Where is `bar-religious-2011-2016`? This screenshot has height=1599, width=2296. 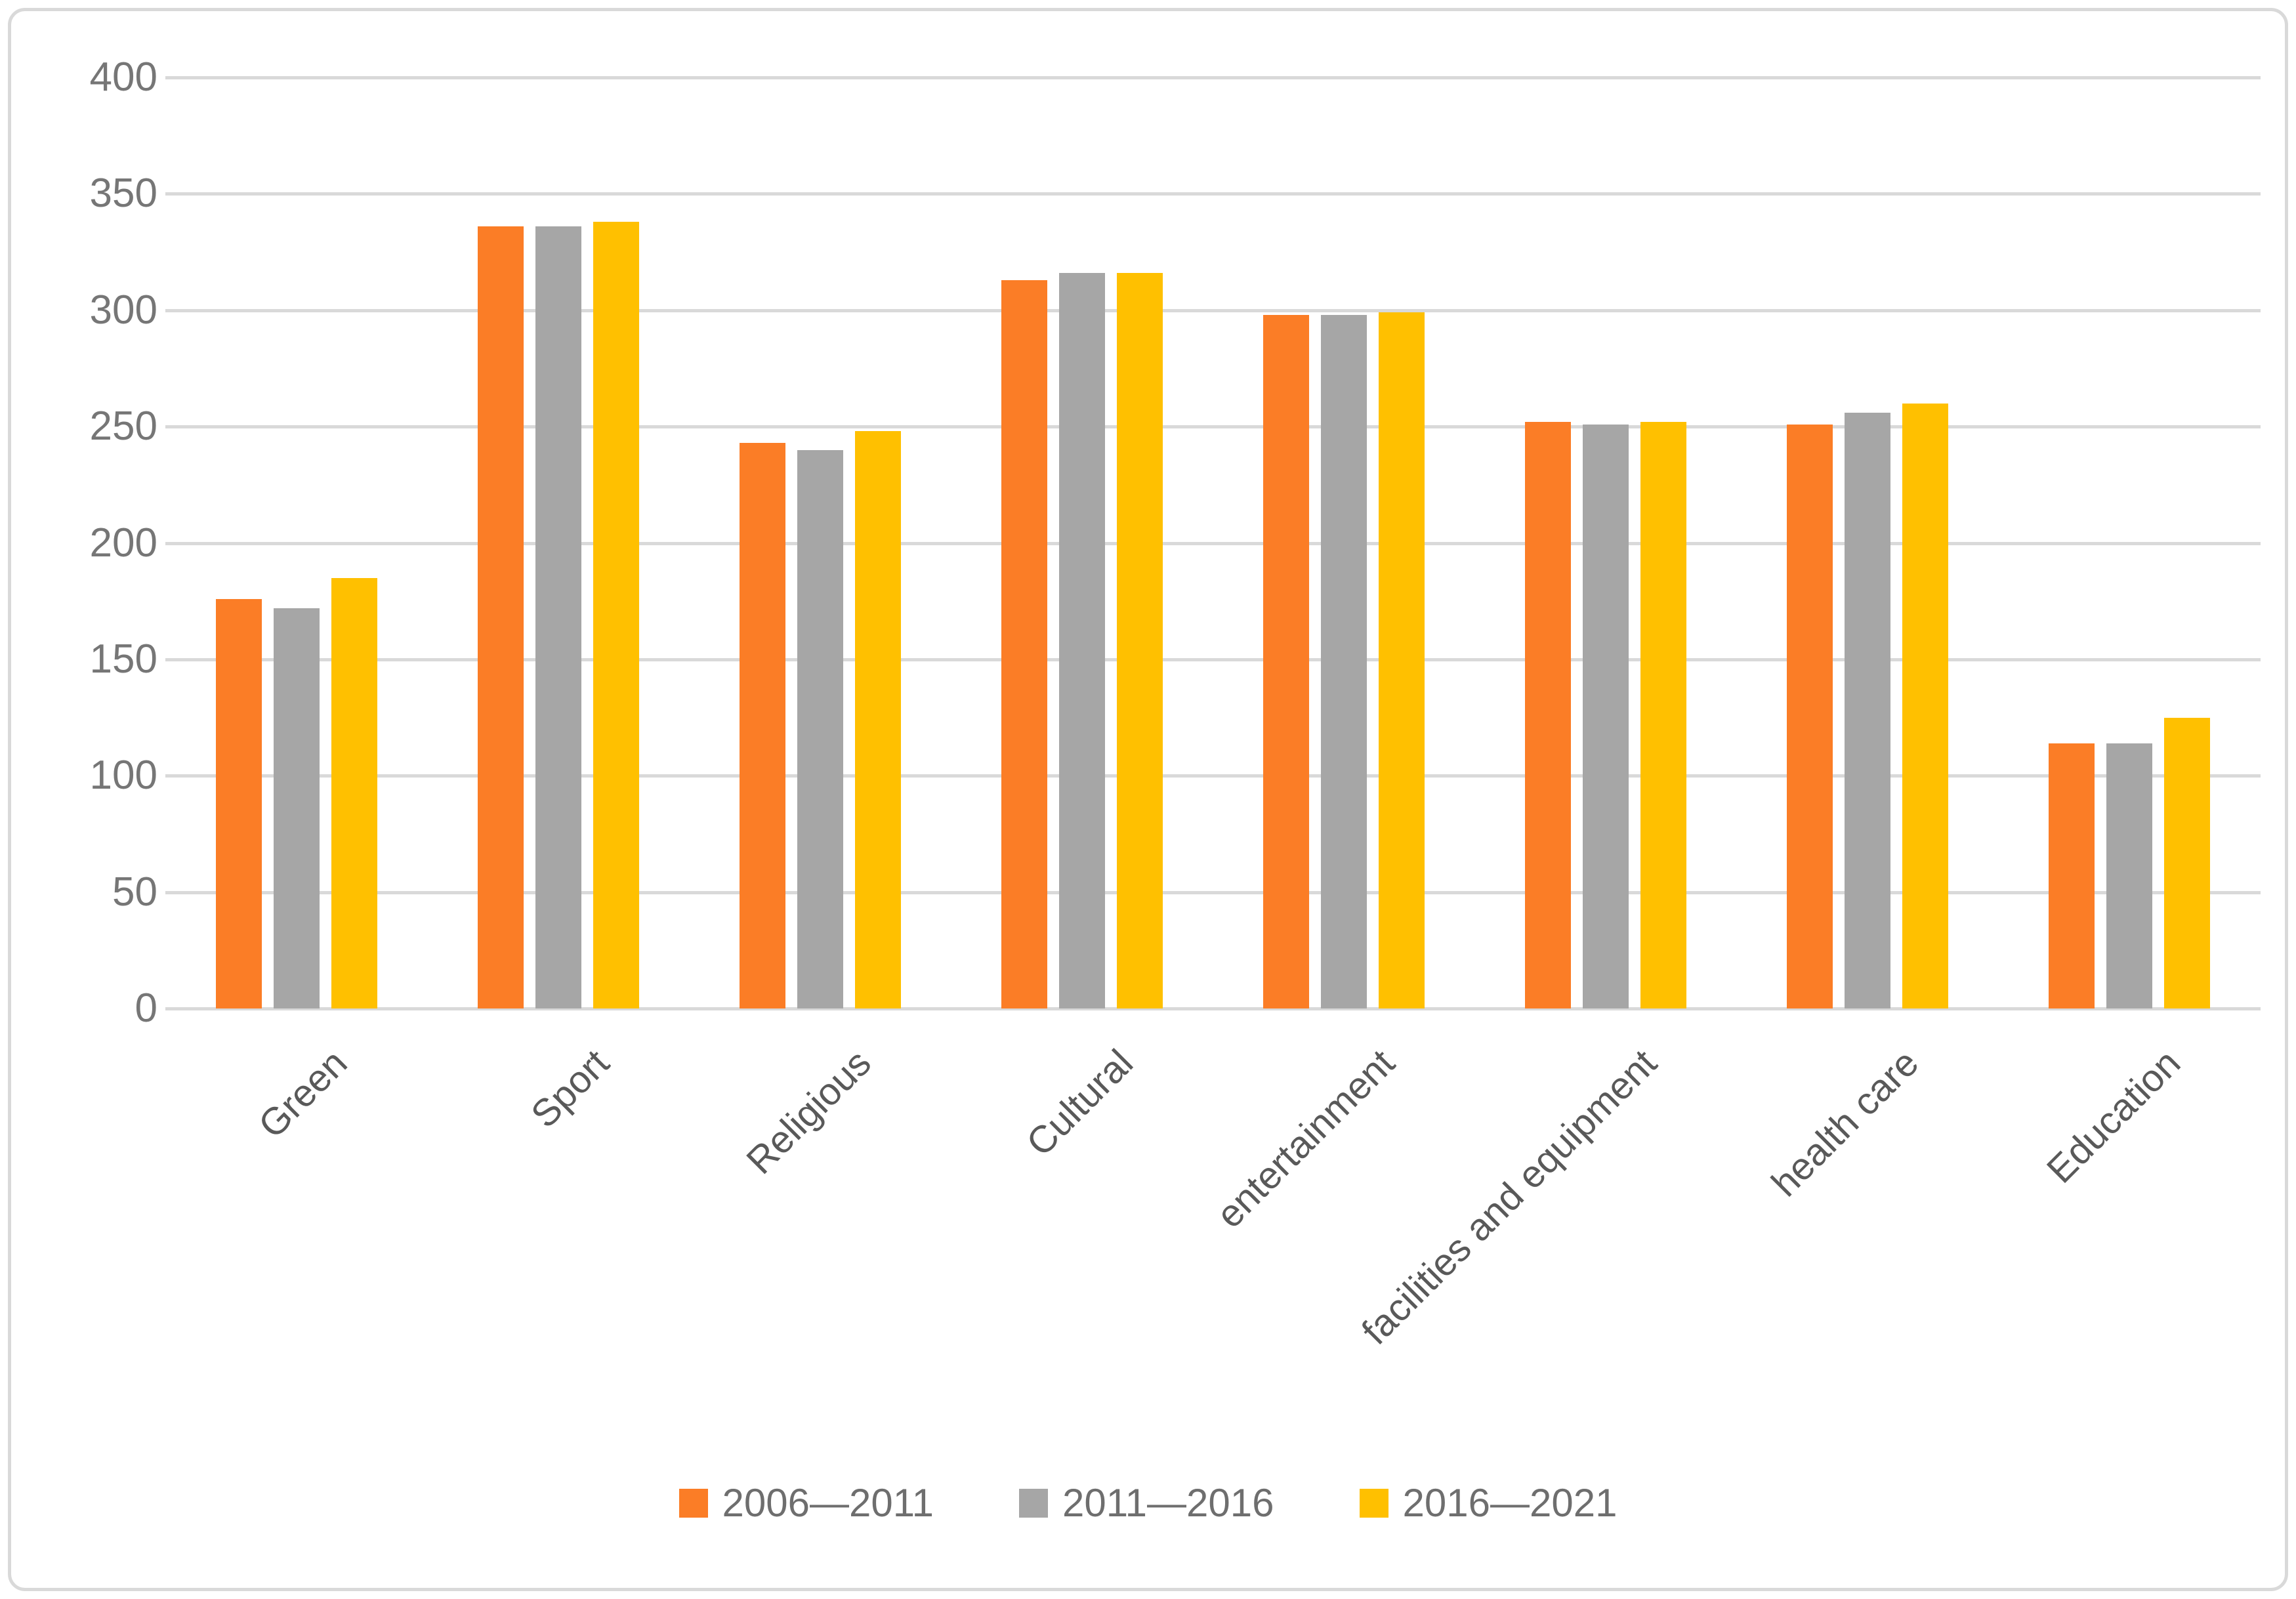 bar-religious-2011-2016 is located at coordinates (820, 728).